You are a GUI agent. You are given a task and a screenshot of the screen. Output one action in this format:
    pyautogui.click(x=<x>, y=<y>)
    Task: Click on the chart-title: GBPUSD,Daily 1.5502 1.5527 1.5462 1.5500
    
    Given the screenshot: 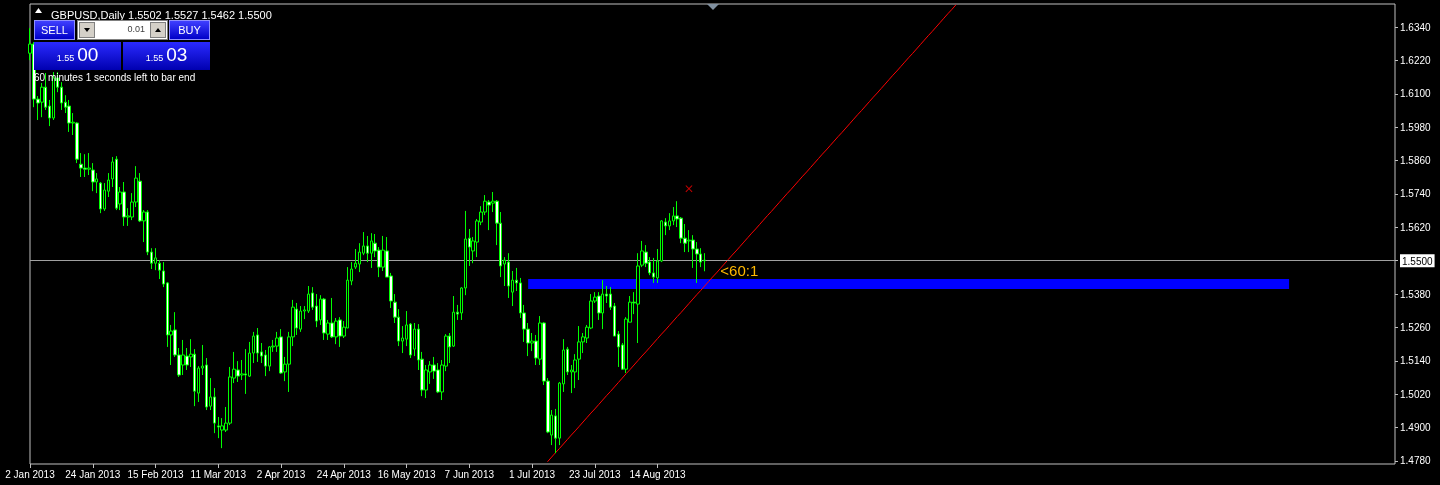 What is the action you would take?
    pyautogui.click(x=161, y=14)
    